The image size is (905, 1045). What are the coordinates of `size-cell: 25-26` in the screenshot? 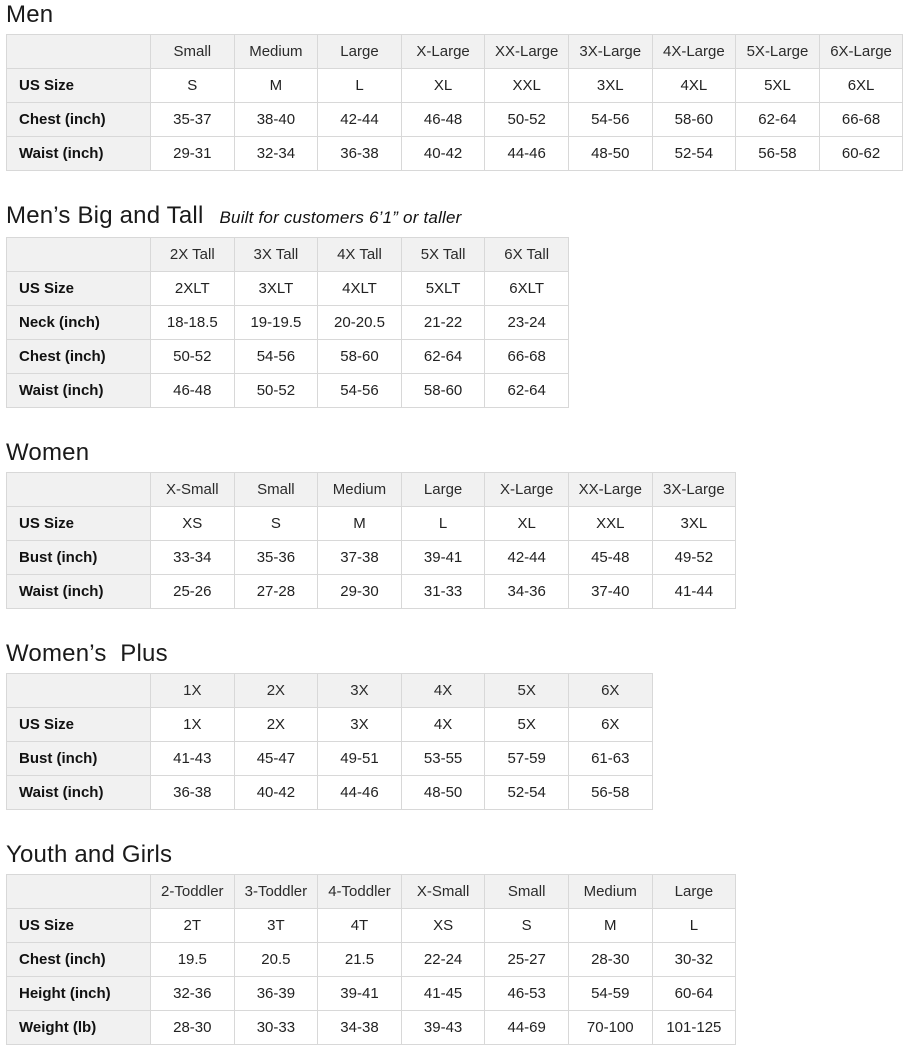 It's located at (192, 591).